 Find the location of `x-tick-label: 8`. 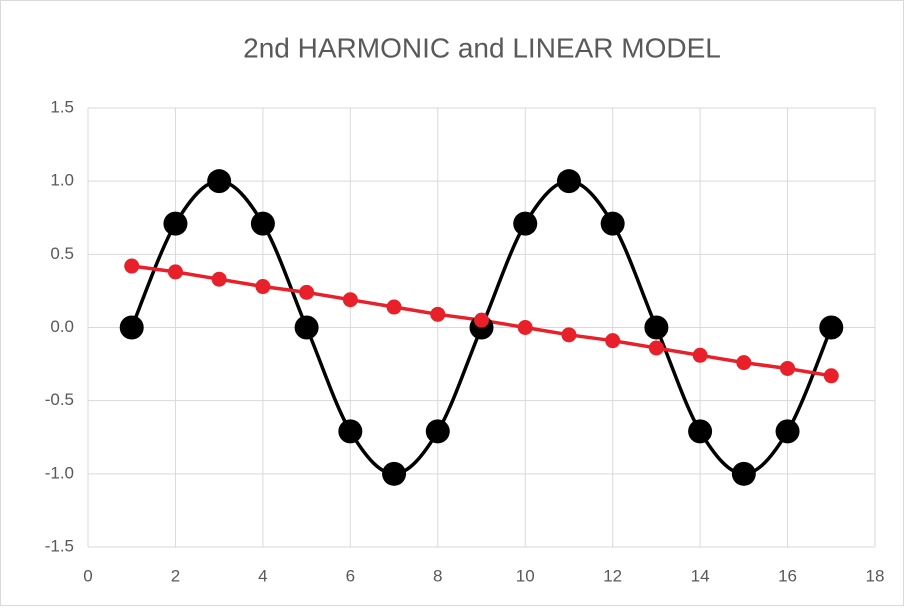

x-tick-label: 8 is located at coordinates (437, 575).